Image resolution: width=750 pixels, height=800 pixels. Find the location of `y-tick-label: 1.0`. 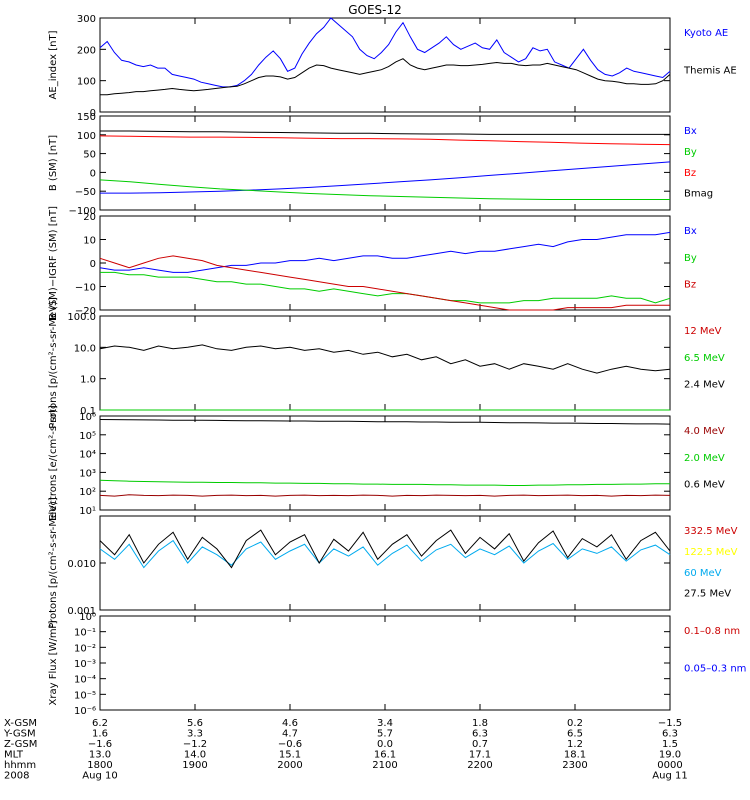

y-tick-label: 1.0 is located at coordinates (88, 380).